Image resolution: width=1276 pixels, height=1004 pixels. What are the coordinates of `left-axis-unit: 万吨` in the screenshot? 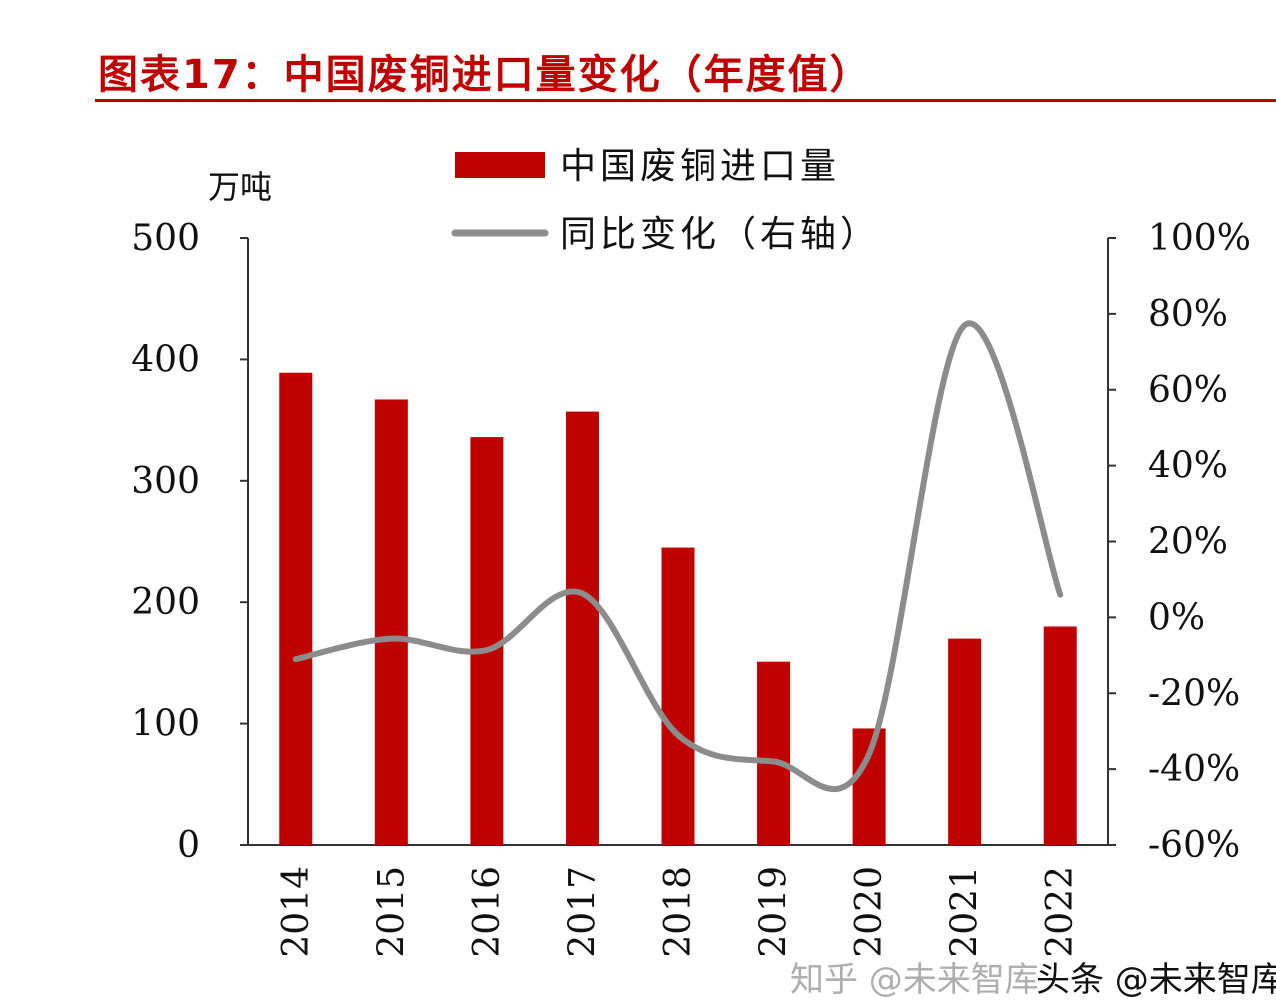 It's located at (240, 187).